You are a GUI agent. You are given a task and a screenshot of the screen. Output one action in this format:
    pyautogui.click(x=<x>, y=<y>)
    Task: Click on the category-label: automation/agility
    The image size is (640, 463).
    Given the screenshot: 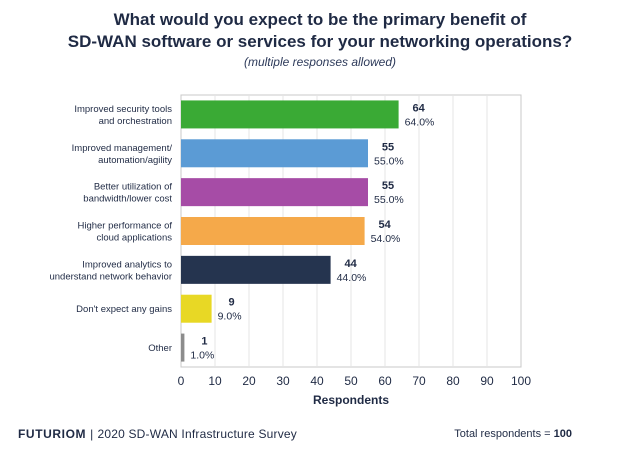 What is the action you would take?
    pyautogui.click(x=135, y=160)
    